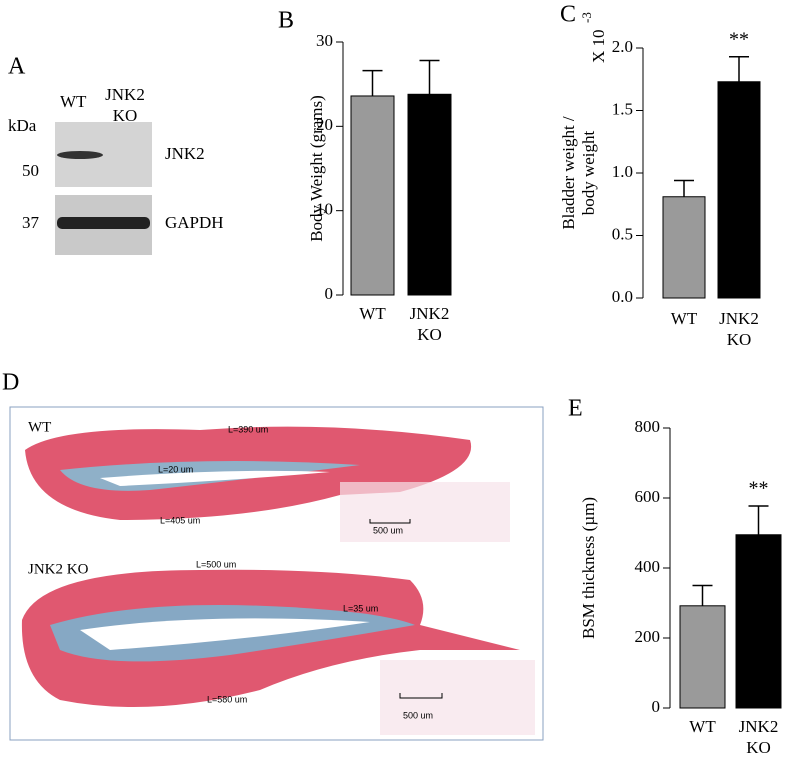 The width and height of the screenshot is (800, 759). I want to click on ko-section, so click(278, 652).